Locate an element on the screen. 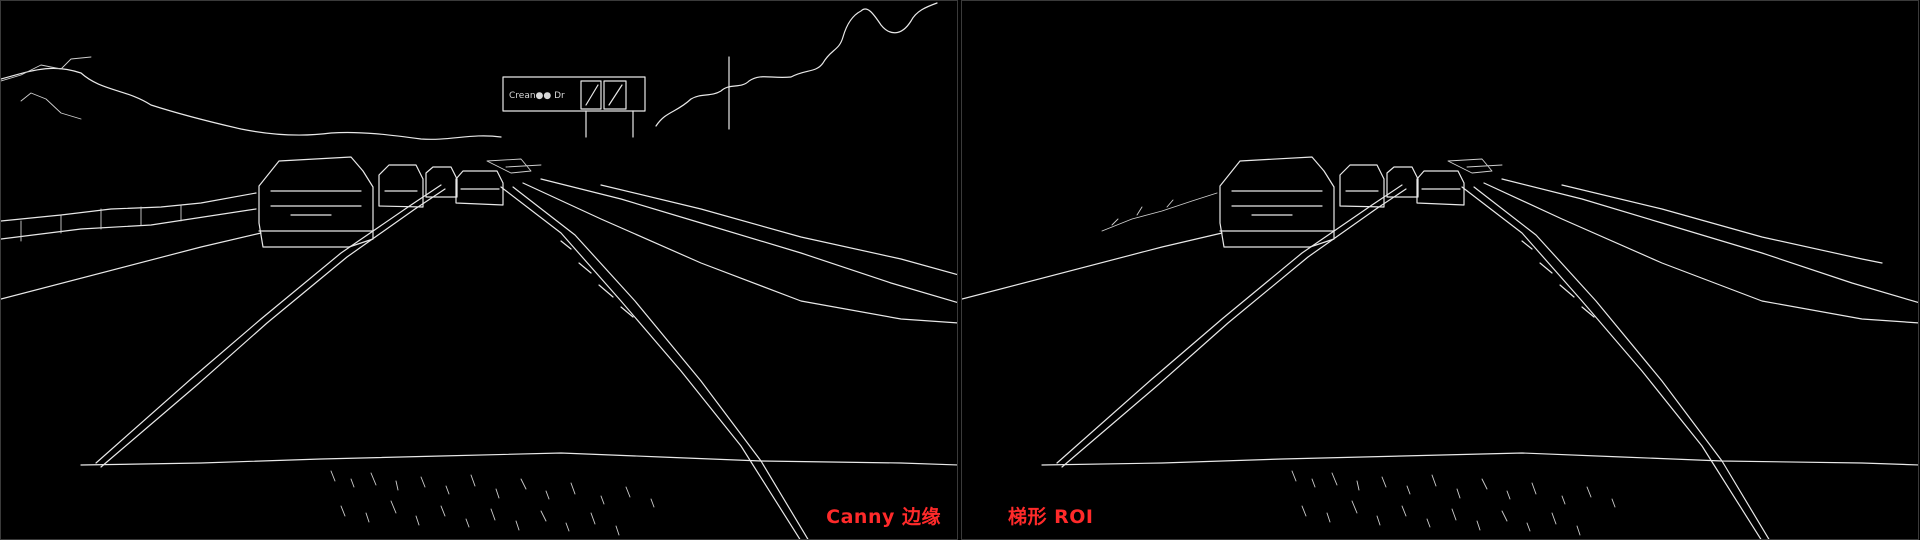 This screenshot has width=1920, height=540. tree-right-edge is located at coordinates (796, 64).